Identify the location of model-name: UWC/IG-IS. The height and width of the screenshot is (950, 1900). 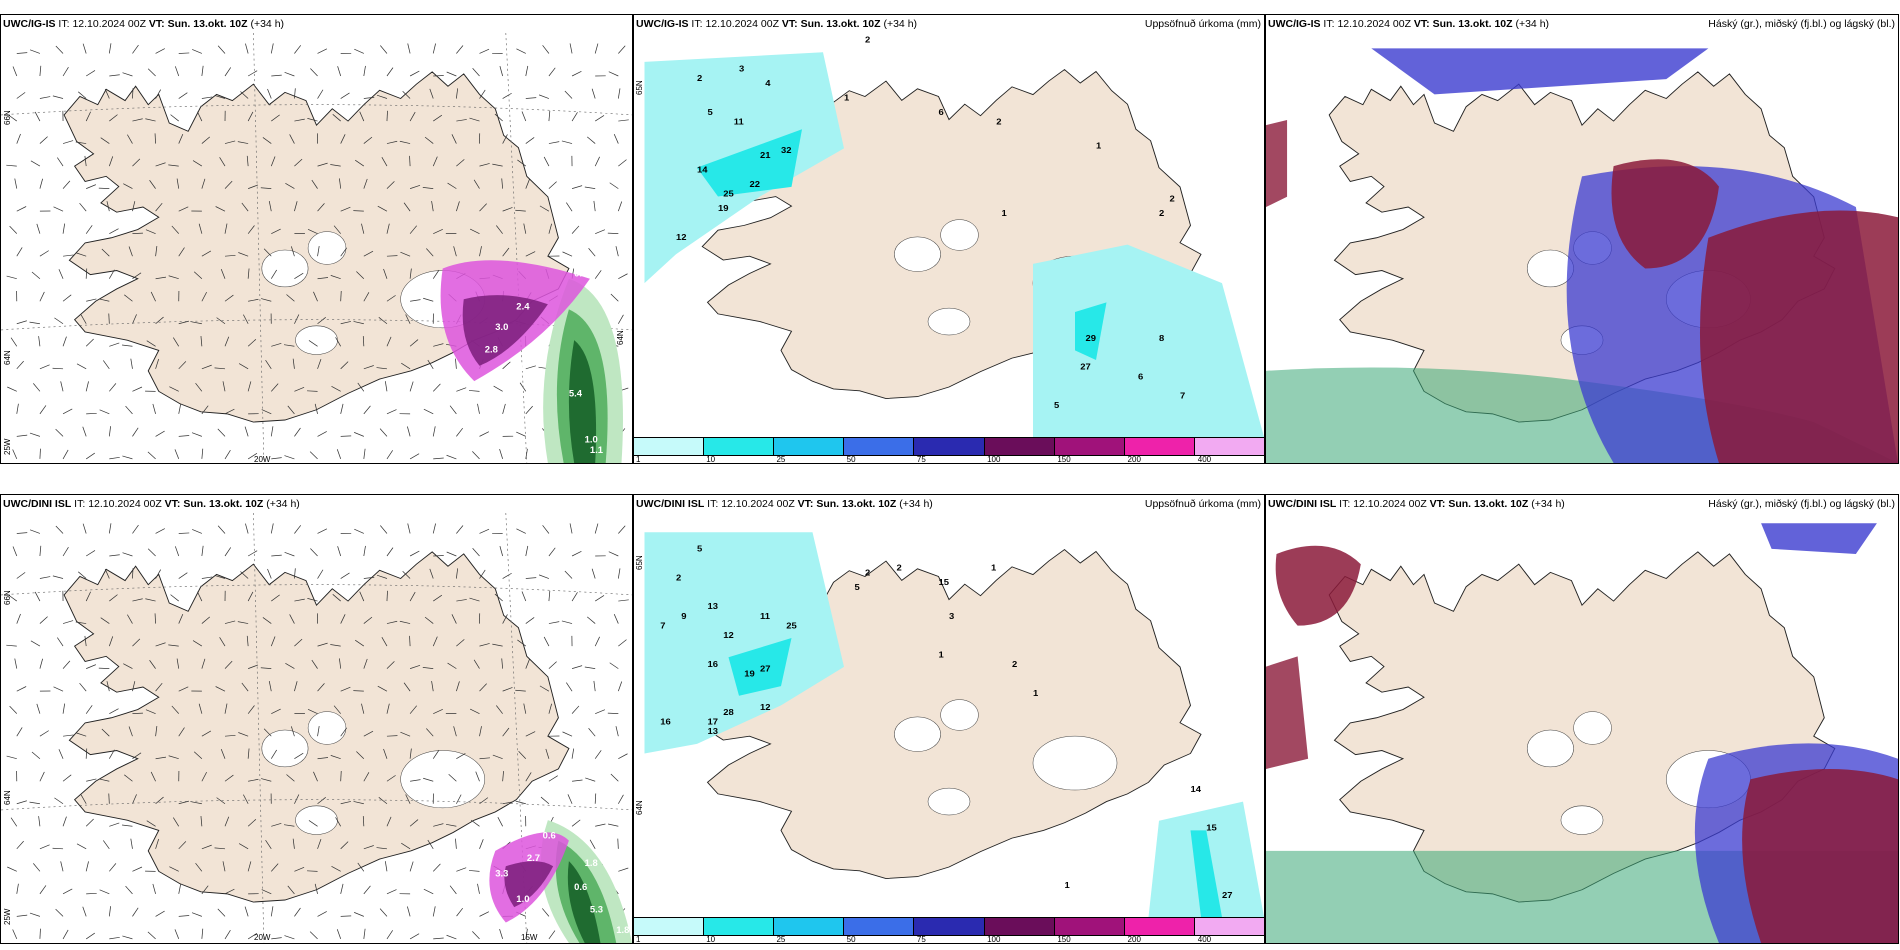
(1294, 24).